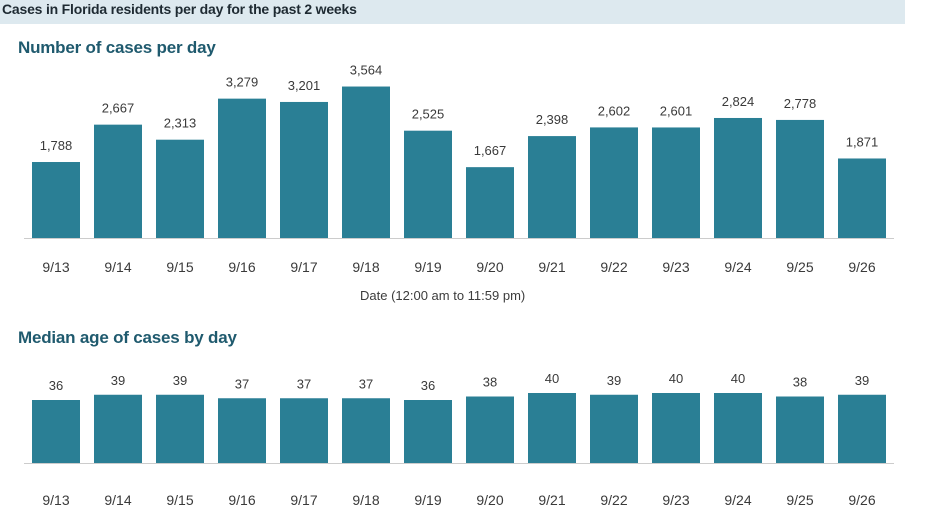 This screenshot has height=524, width=932. I want to click on data-label-cases-9/22: 2,602, so click(614, 110).